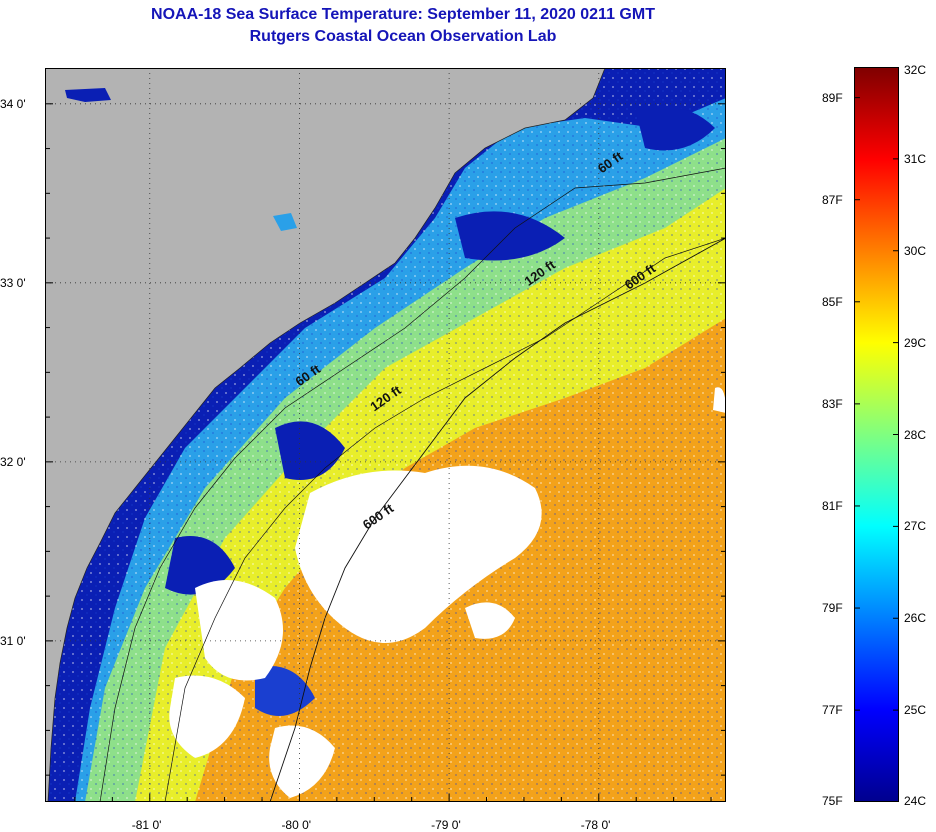 The height and width of the screenshot is (832, 936). I want to click on lat-tick-label: 31 0', so click(13, 640).